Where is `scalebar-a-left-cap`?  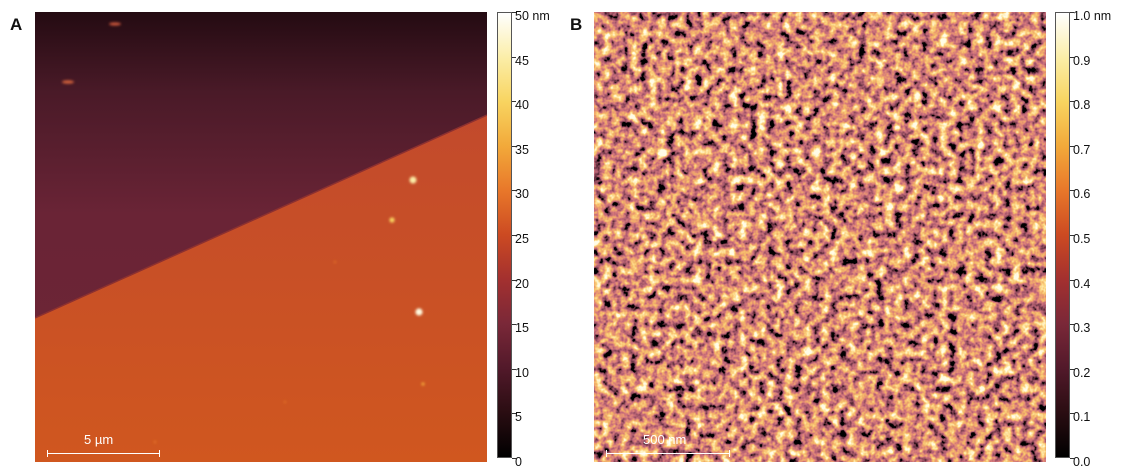
scalebar-a-left-cap is located at coordinates (47, 453).